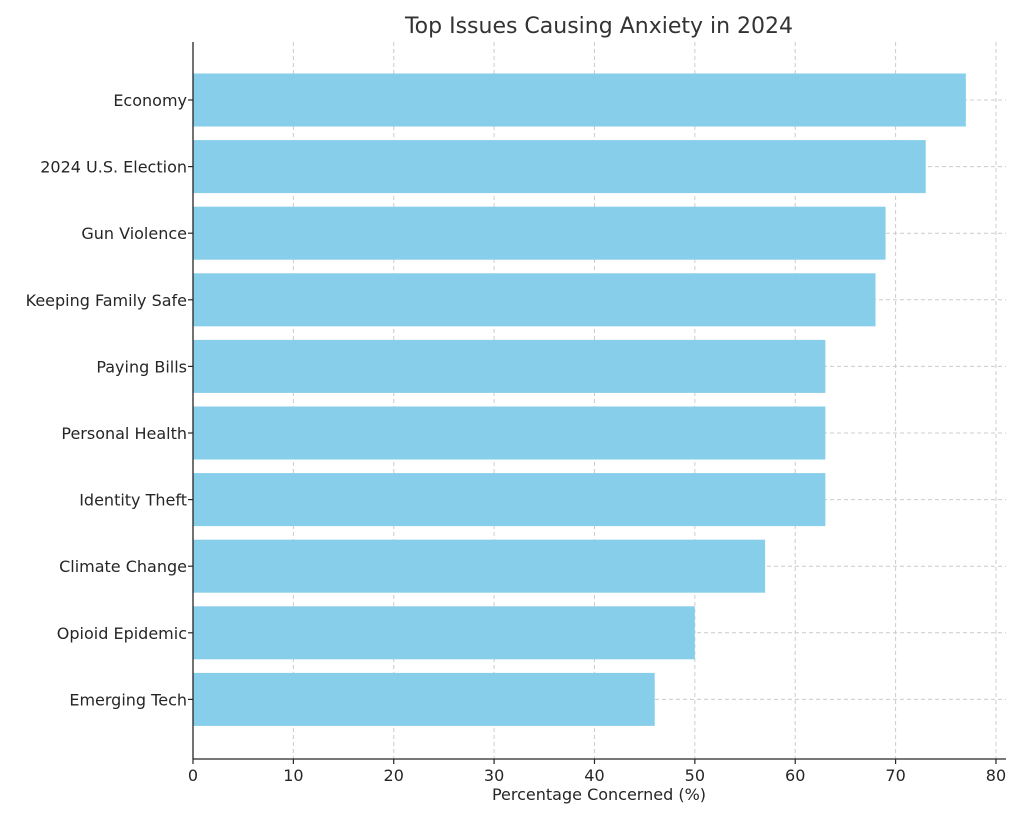 This screenshot has height=823, width=1024. I want to click on x-tick-label: 80, so click(996, 775).